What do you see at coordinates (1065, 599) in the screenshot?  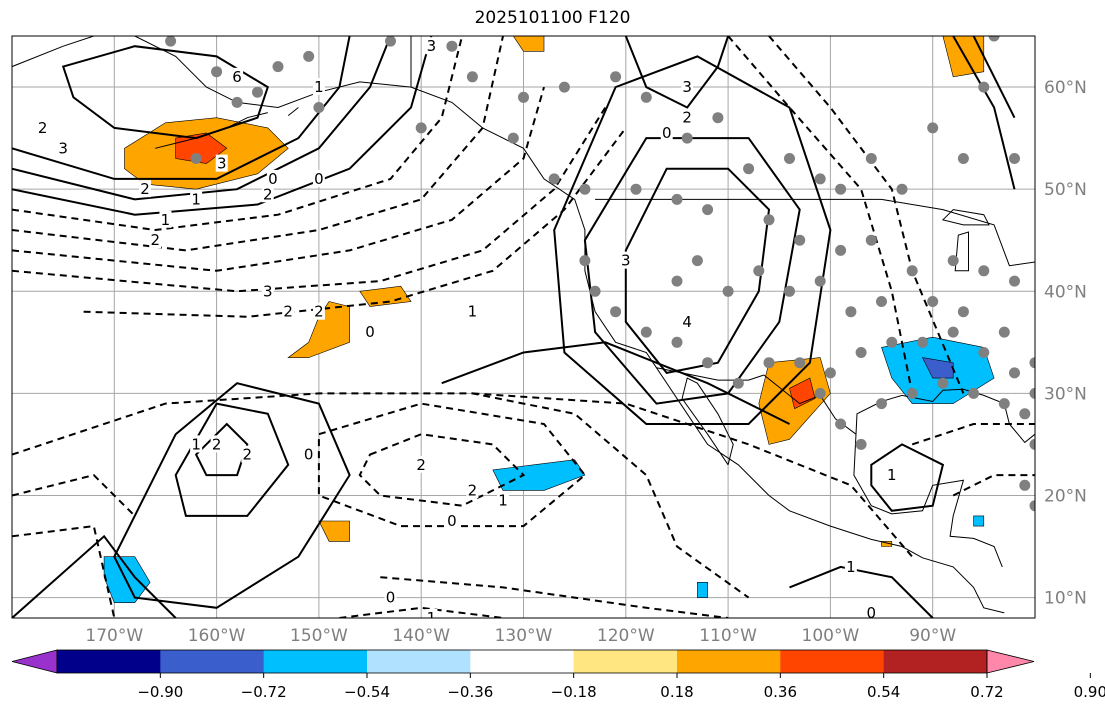 I see `lat-tick-label: 10°N` at bounding box center [1065, 599].